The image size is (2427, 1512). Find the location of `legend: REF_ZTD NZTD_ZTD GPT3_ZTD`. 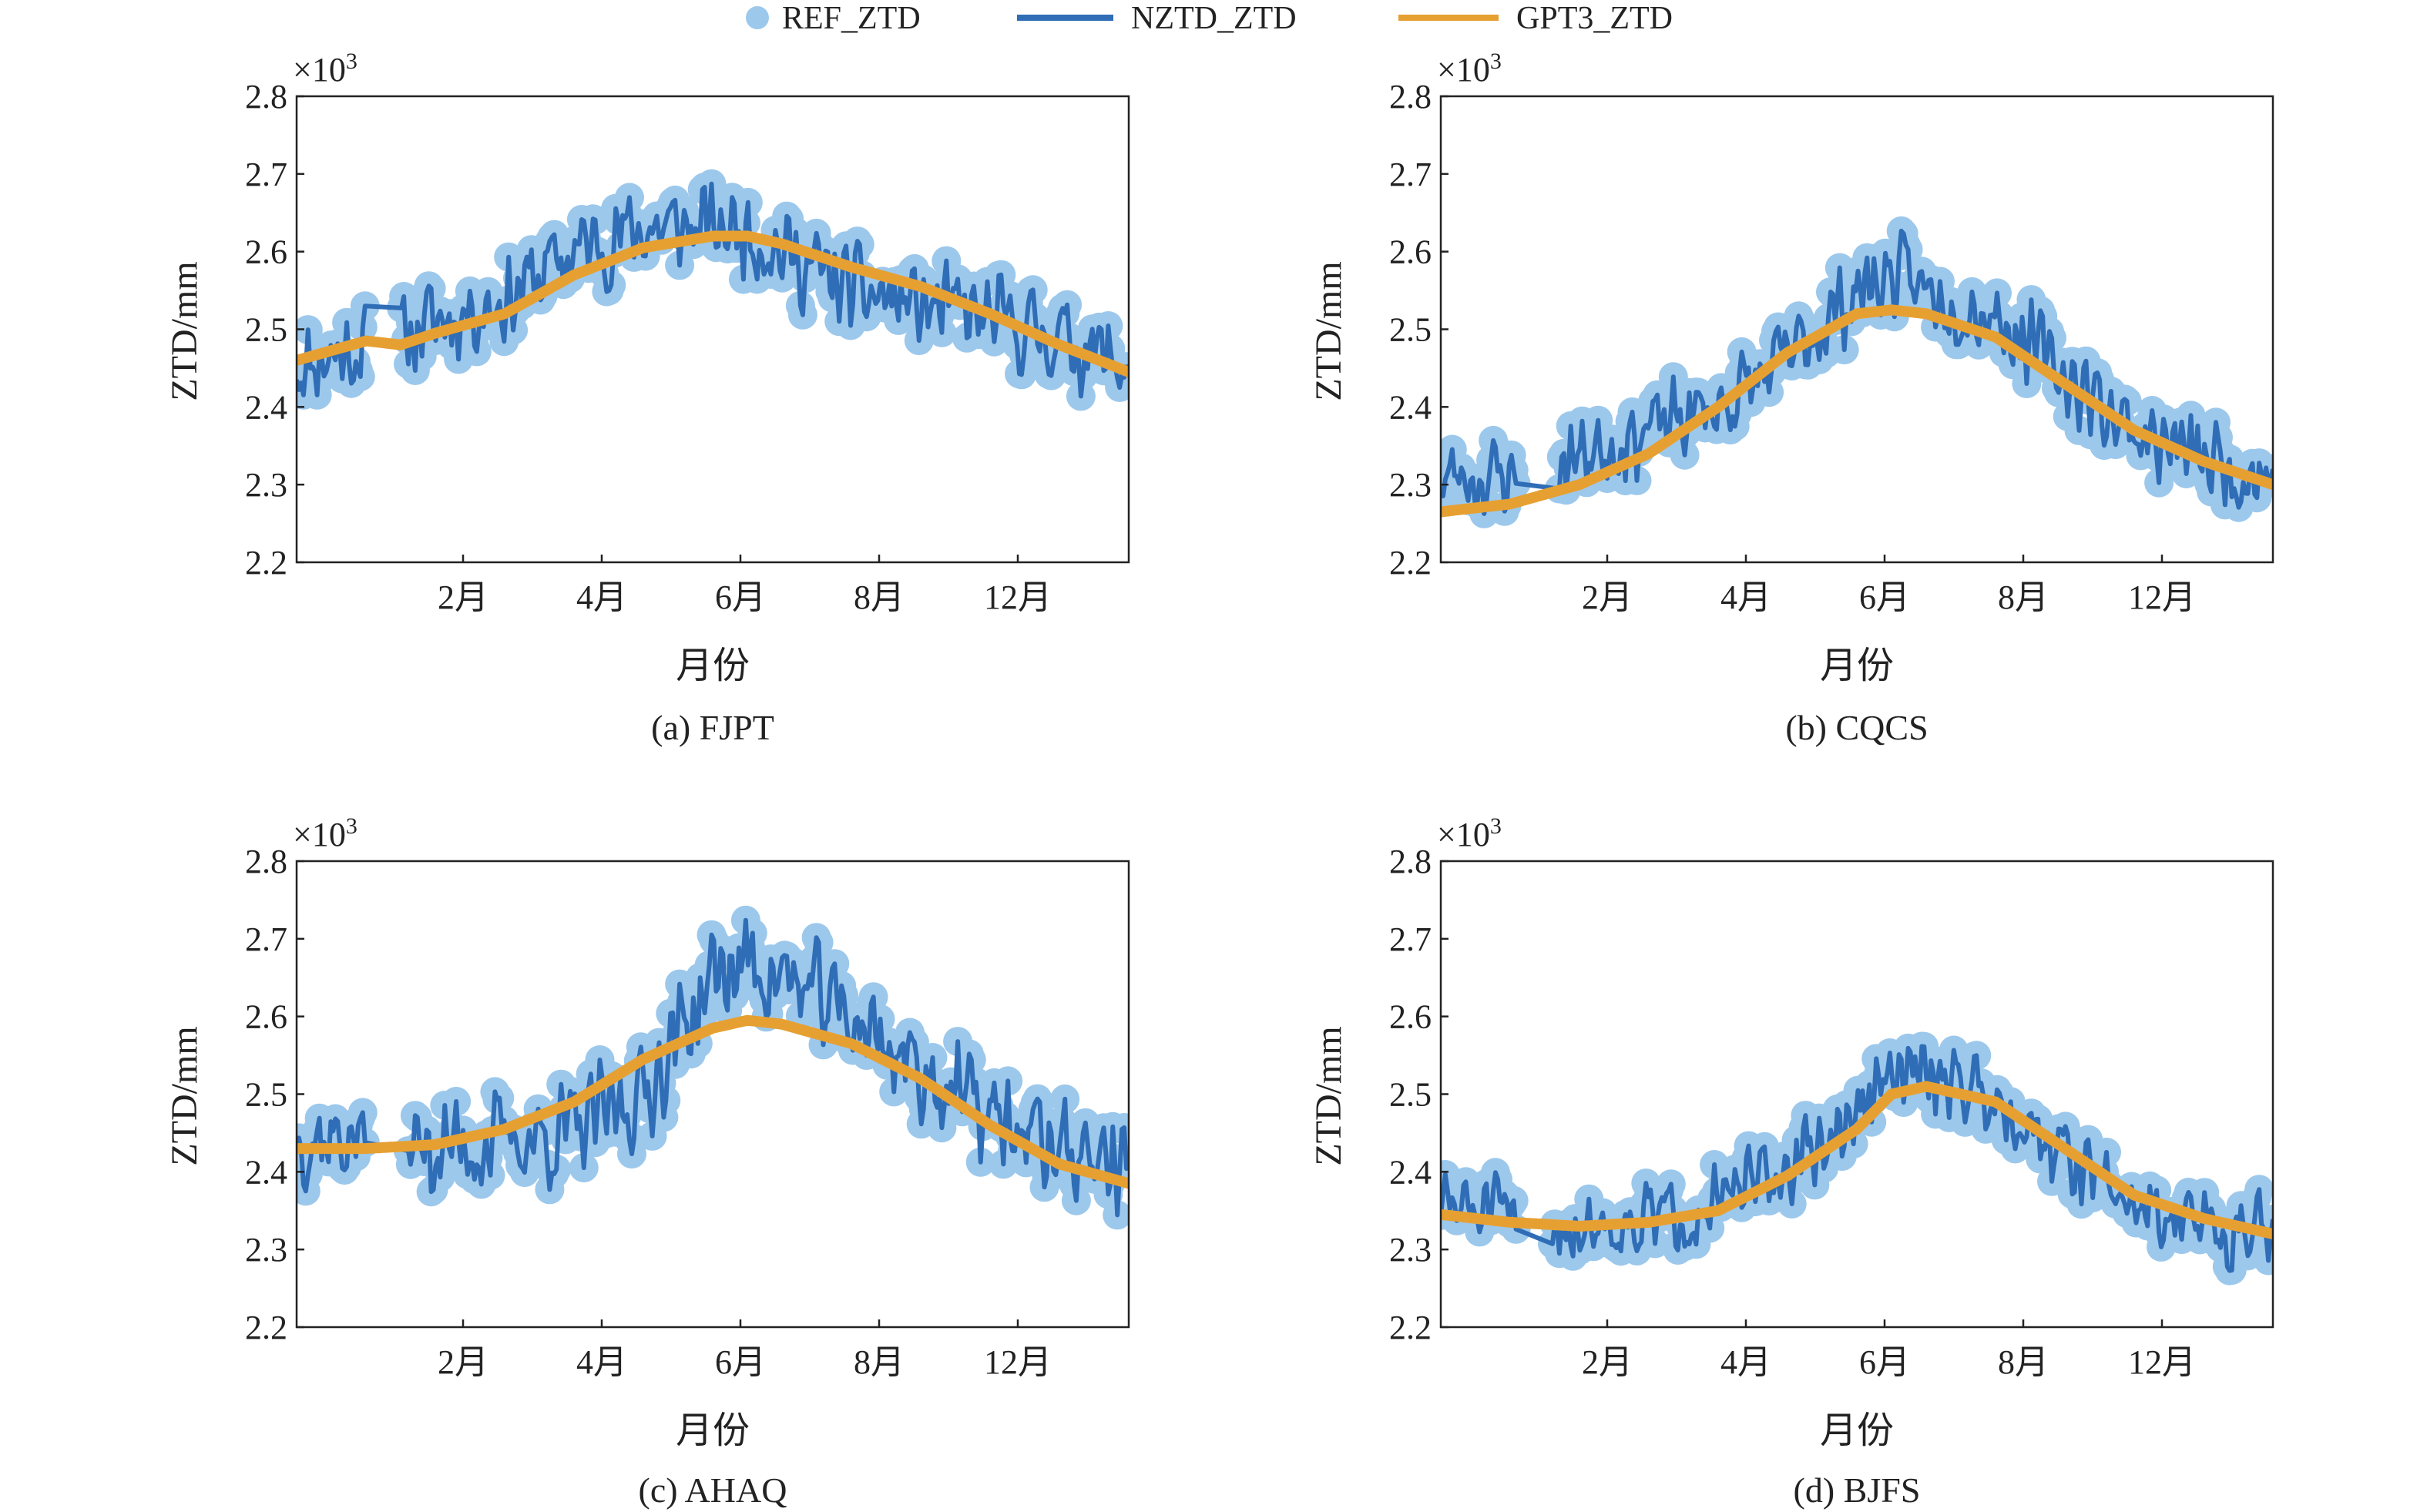

legend: REF_ZTD NZTD_ZTD GPT3_ZTD is located at coordinates (1209, 18).